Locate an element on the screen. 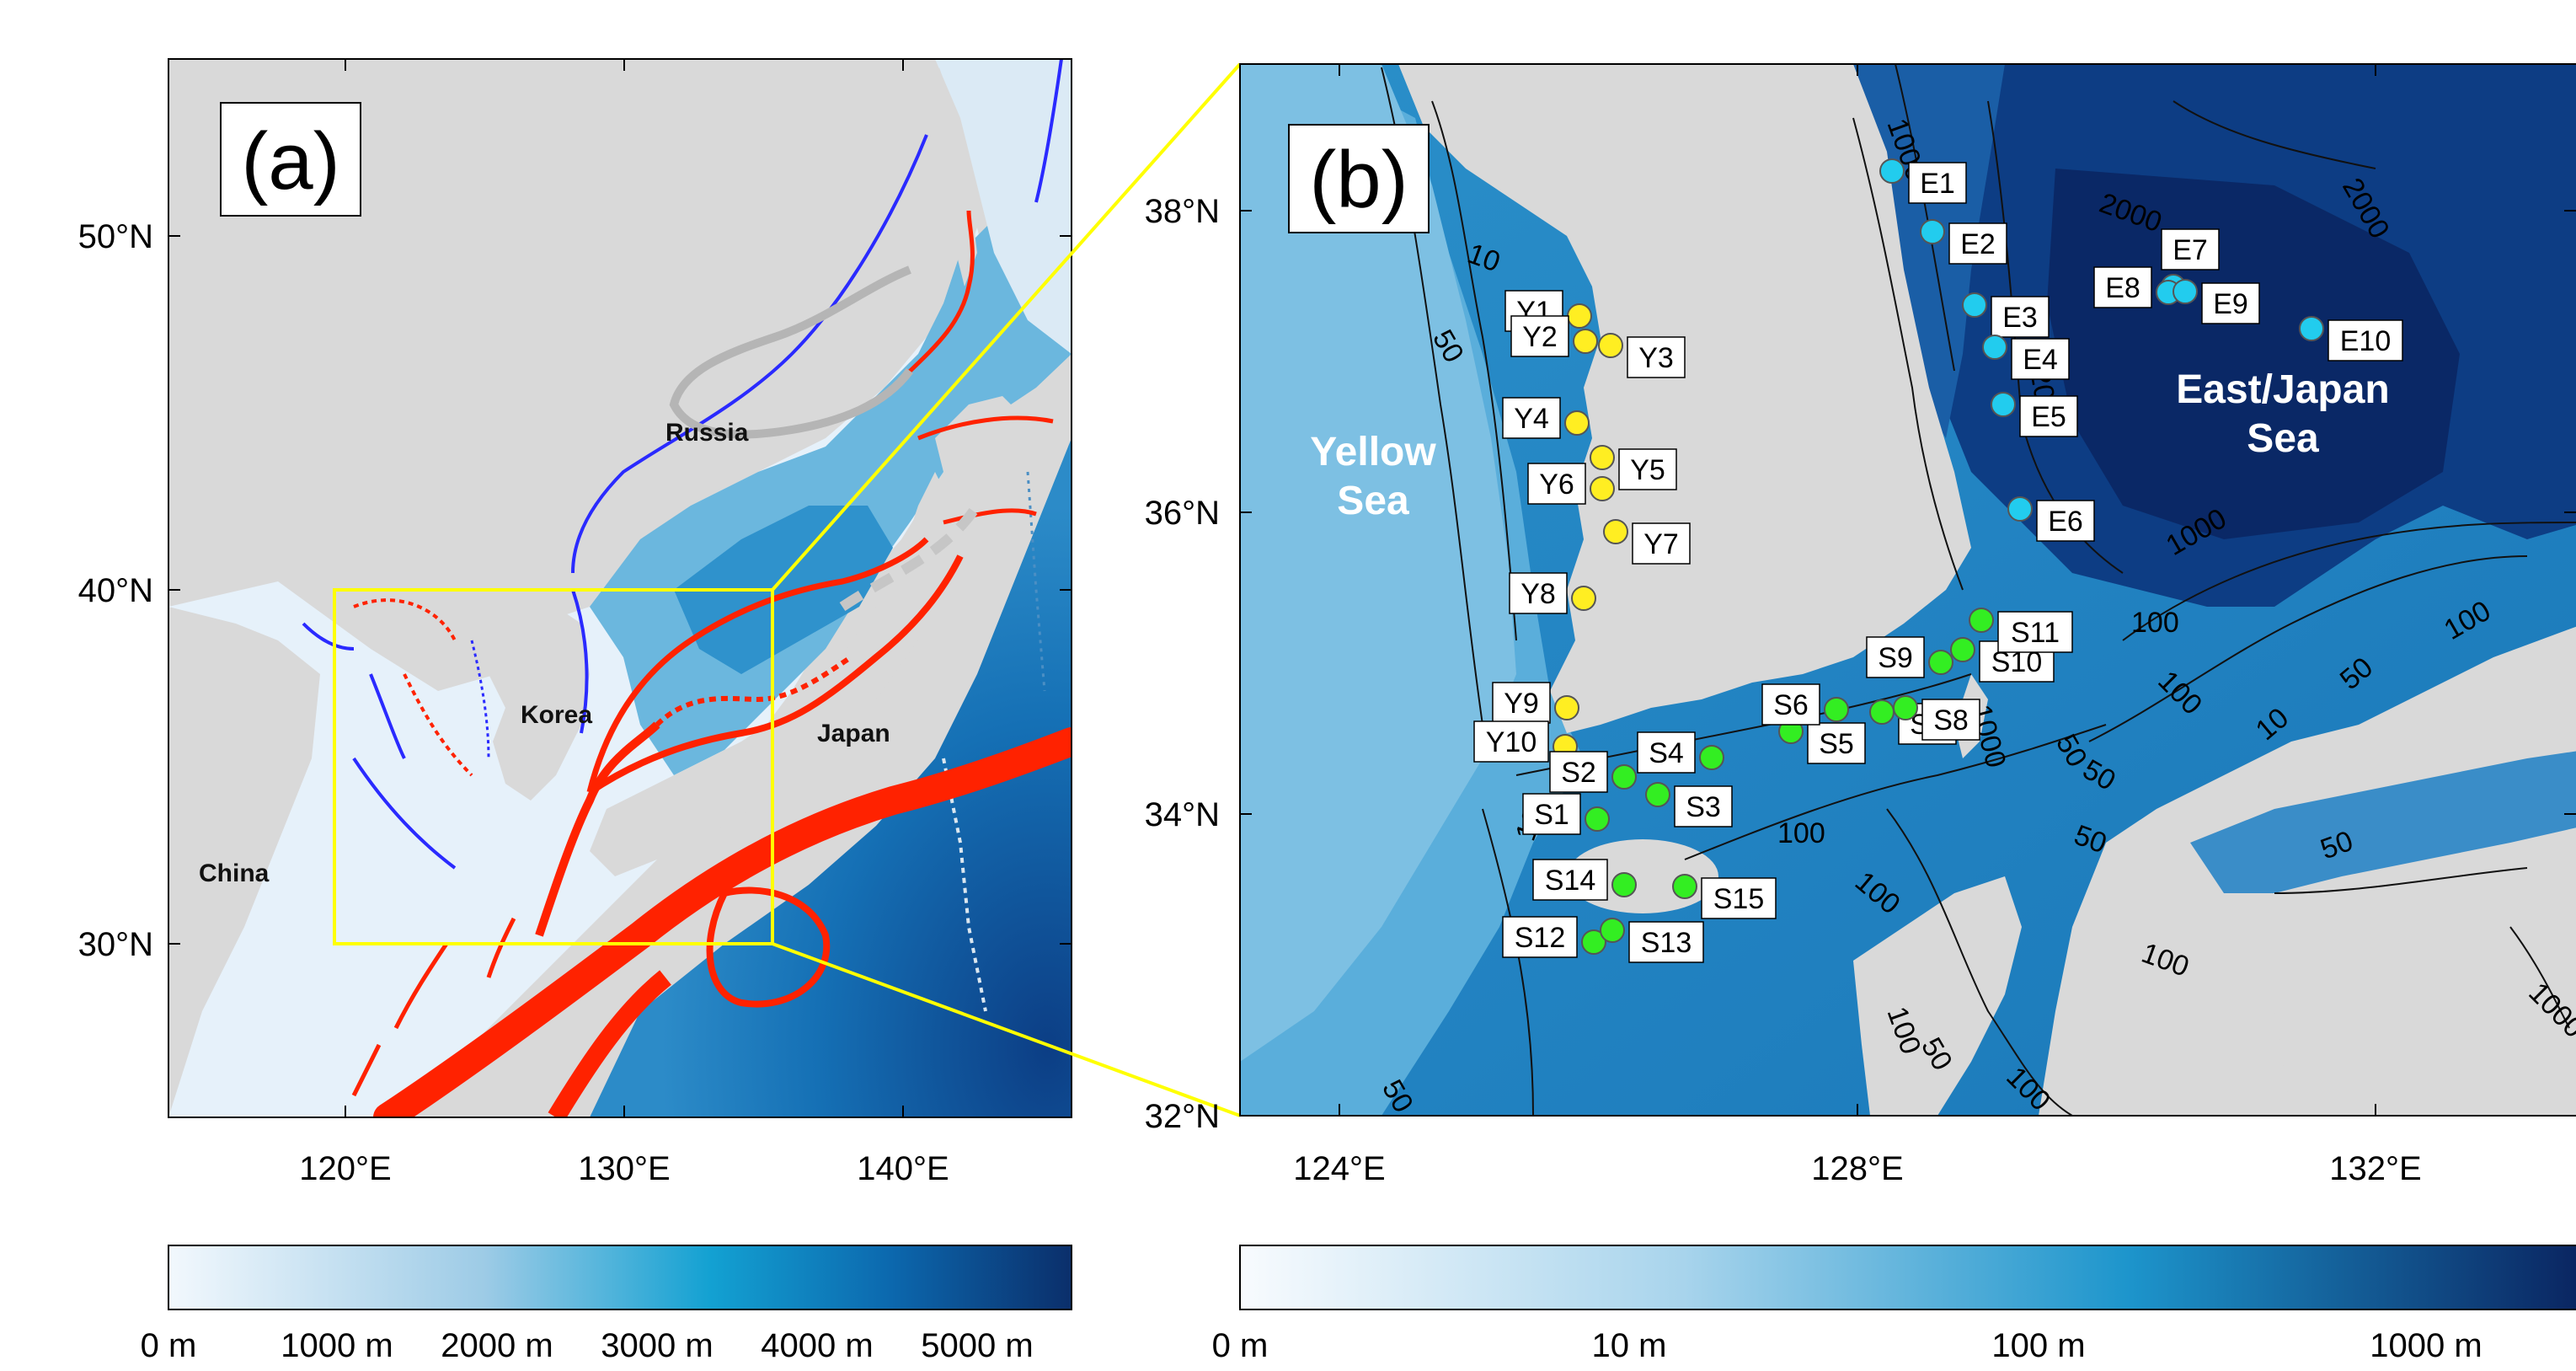  station-label: Y6 is located at coordinates (1556, 485).